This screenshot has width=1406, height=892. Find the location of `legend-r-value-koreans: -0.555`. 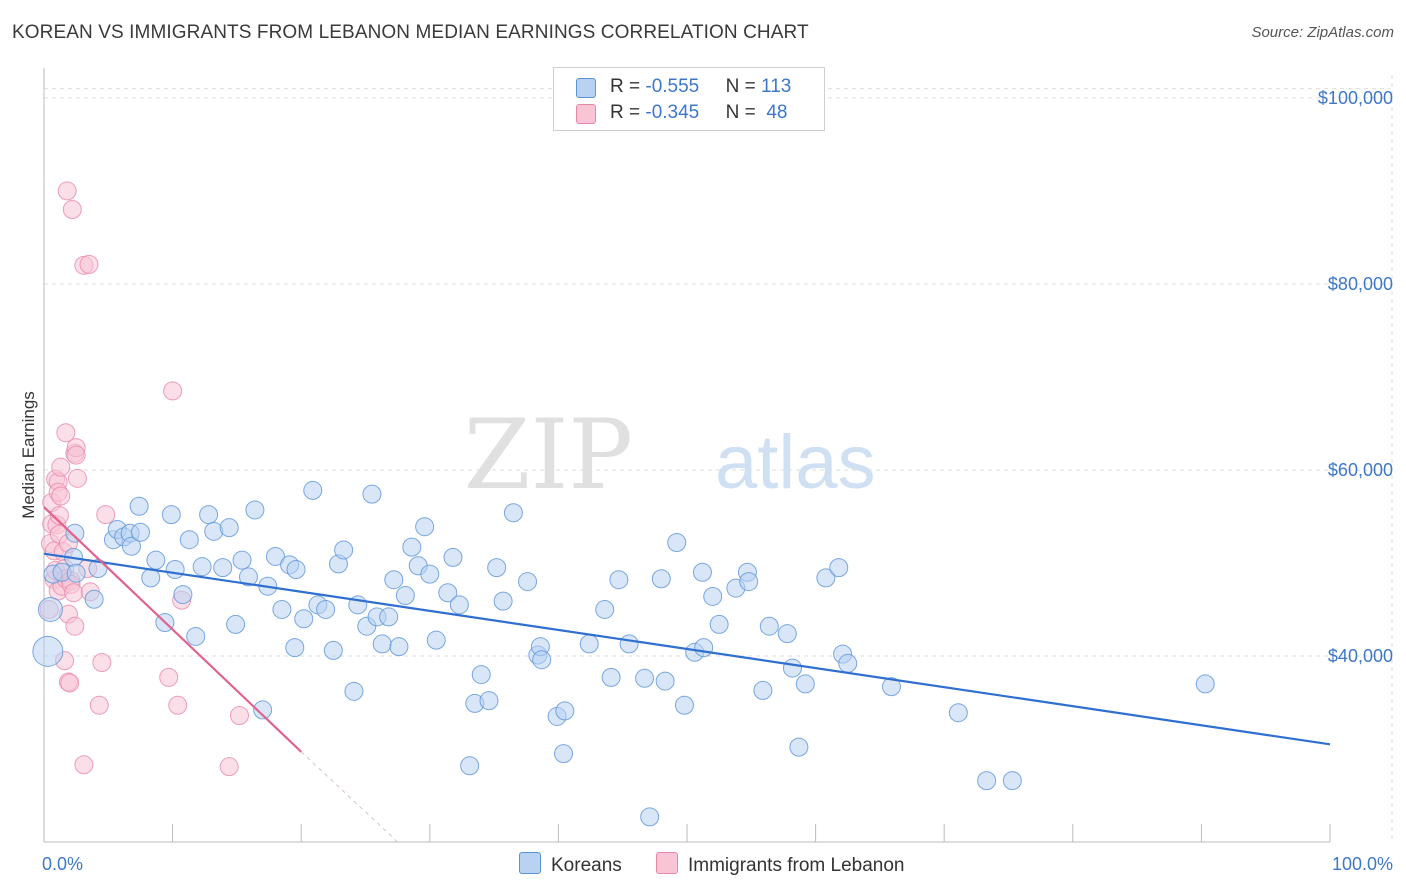

legend-r-value-koreans: -0.555 is located at coordinates (672, 86).